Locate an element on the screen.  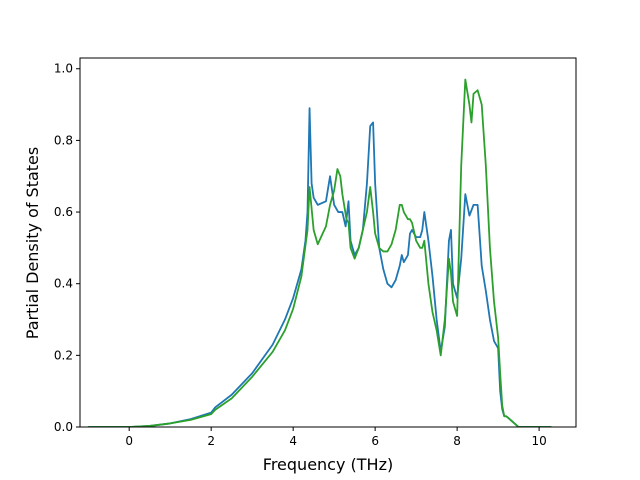
x-tick-label: 10 is located at coordinates (538, 441).